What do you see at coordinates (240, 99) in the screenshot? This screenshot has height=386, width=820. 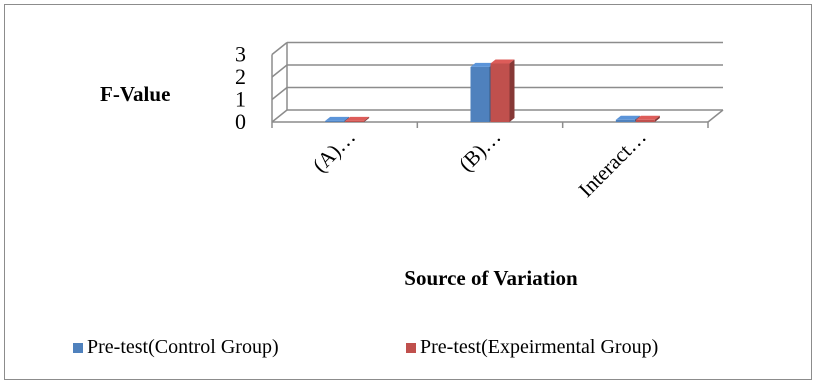 I see `y-tick-label: 1` at bounding box center [240, 99].